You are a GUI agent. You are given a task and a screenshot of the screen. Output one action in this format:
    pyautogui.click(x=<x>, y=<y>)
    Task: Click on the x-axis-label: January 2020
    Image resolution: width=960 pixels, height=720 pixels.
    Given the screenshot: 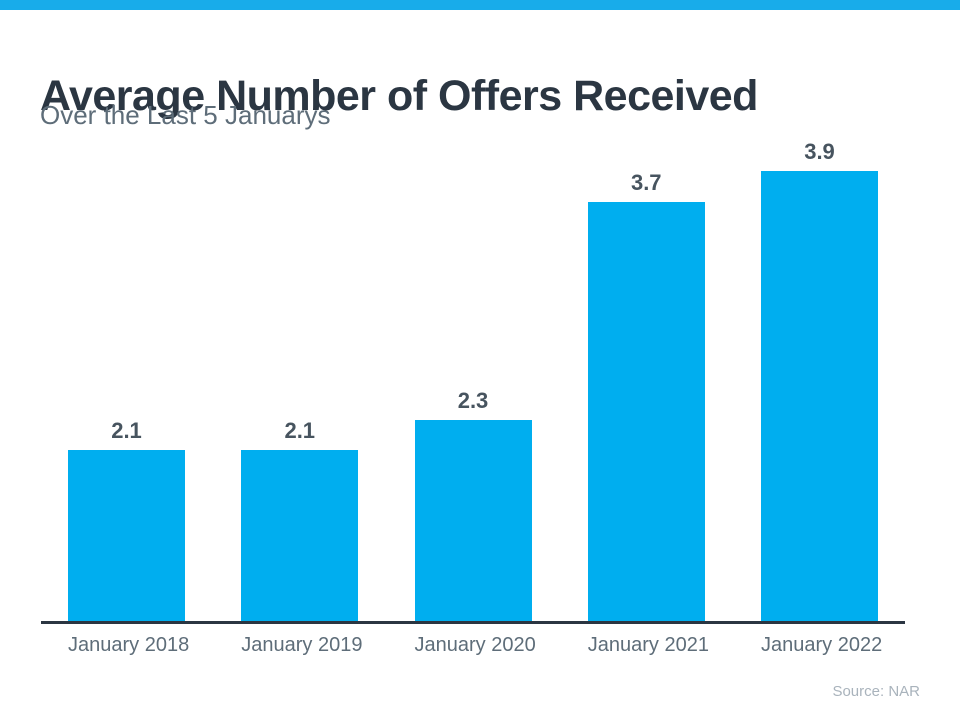 What is the action you would take?
    pyautogui.click(x=475, y=645)
    